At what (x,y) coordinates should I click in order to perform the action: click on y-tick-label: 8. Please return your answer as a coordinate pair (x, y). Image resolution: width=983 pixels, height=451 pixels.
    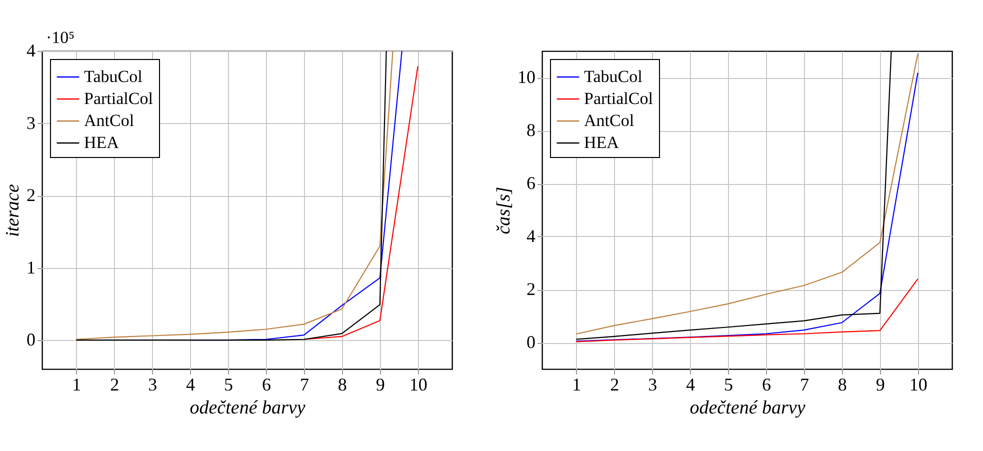
    Looking at the image, I should click on (531, 130).